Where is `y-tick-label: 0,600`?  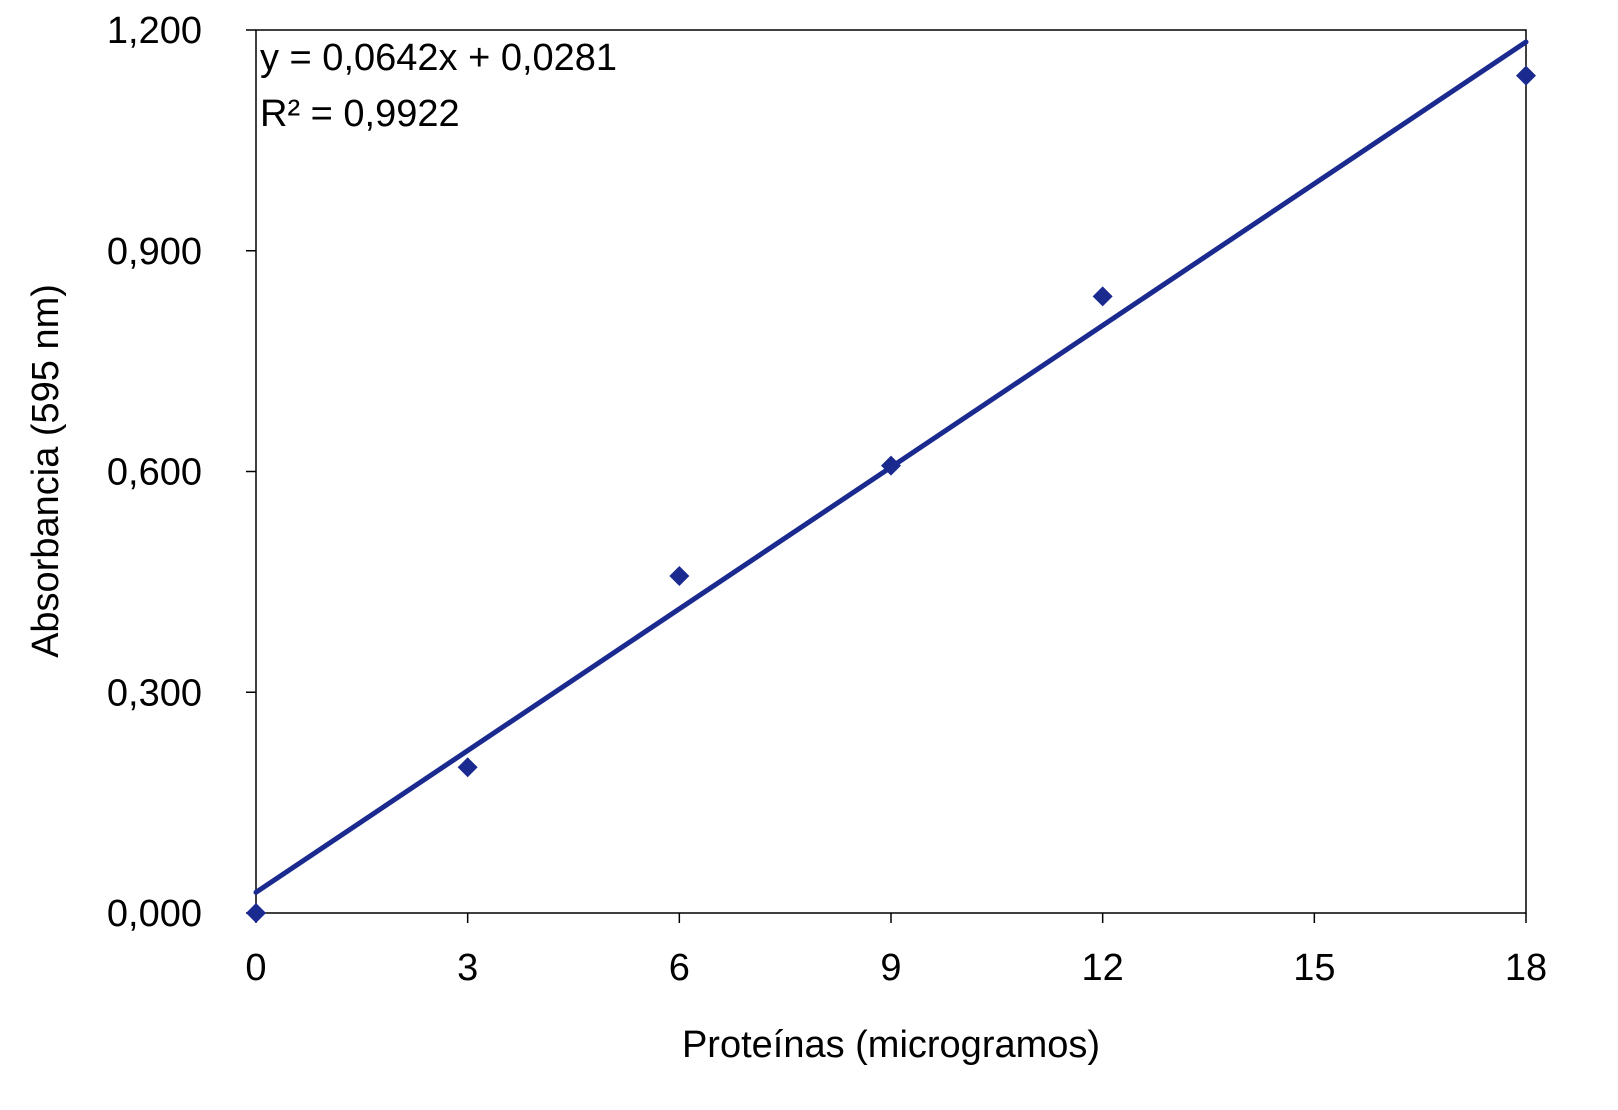 y-tick-label: 0,600 is located at coordinates (154, 473).